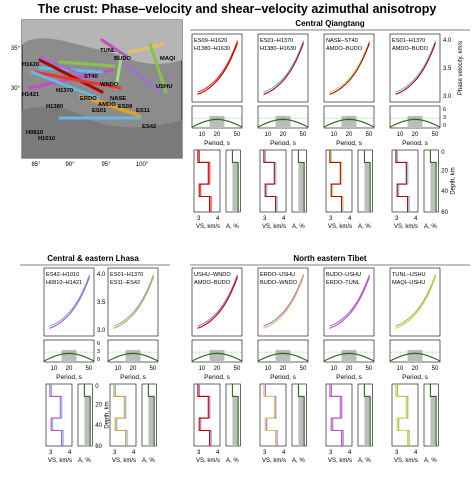 This screenshot has width=474, height=477. What do you see at coordinates (36, 165) in the screenshot?
I see `map-x-tick: 85°` at bounding box center [36, 165].